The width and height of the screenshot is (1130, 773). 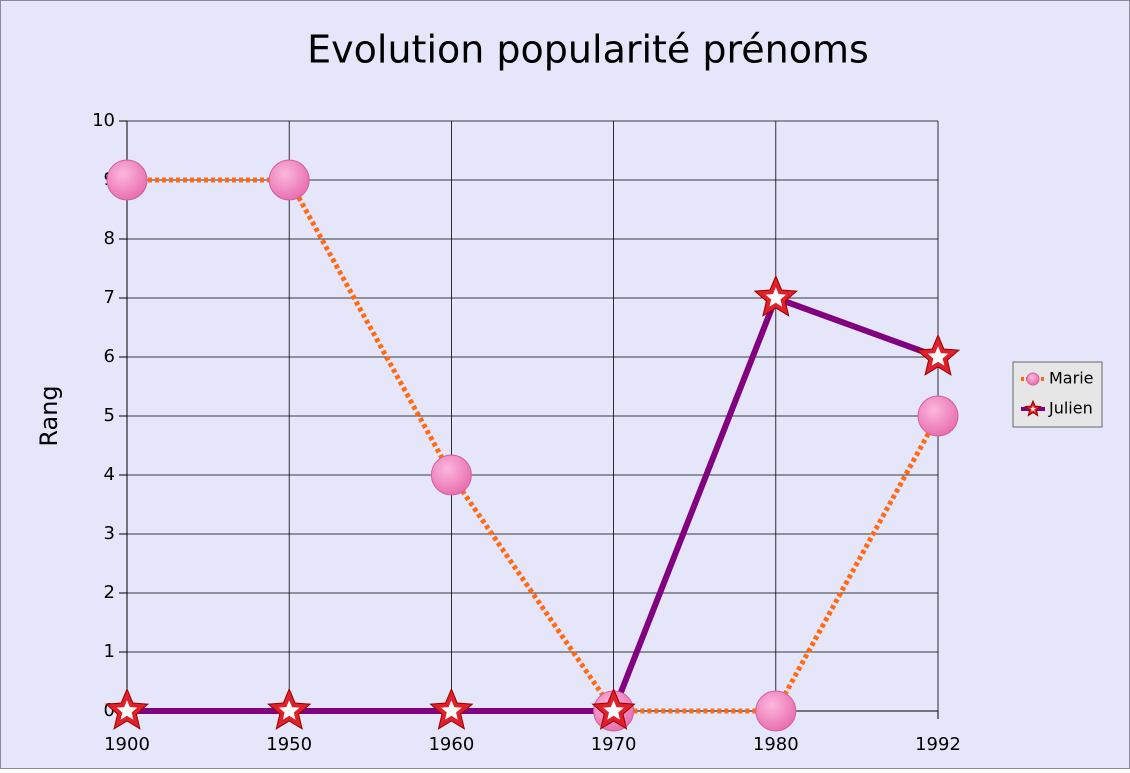 I want to click on y-tick-label: 0, so click(x=109, y=710).